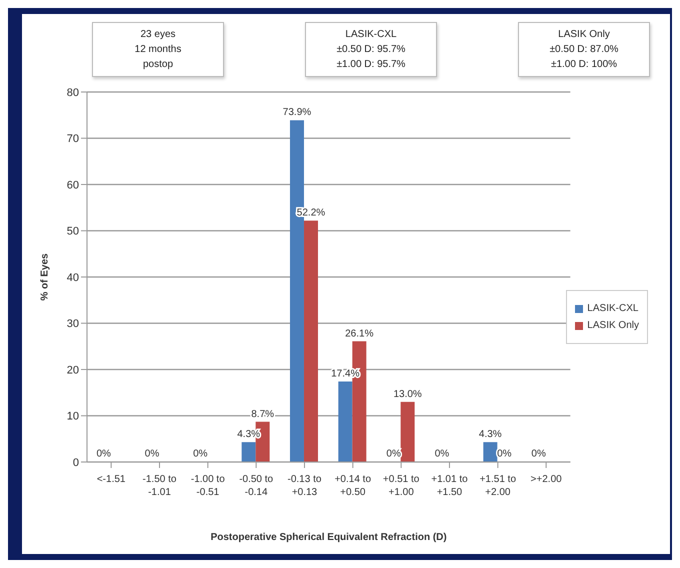 The height and width of the screenshot is (568, 680). What do you see at coordinates (159, 486) in the screenshot?
I see `x-tick-label: -1.50 to -1.01` at bounding box center [159, 486].